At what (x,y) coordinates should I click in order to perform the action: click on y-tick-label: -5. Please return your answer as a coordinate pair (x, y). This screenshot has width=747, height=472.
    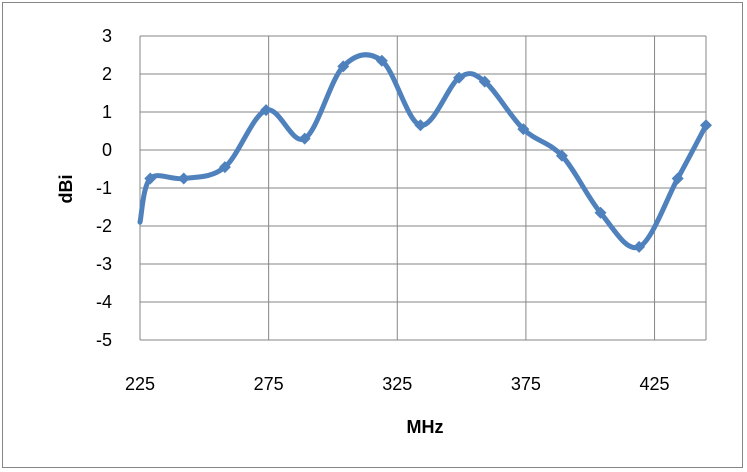
    Looking at the image, I should click on (104, 340).